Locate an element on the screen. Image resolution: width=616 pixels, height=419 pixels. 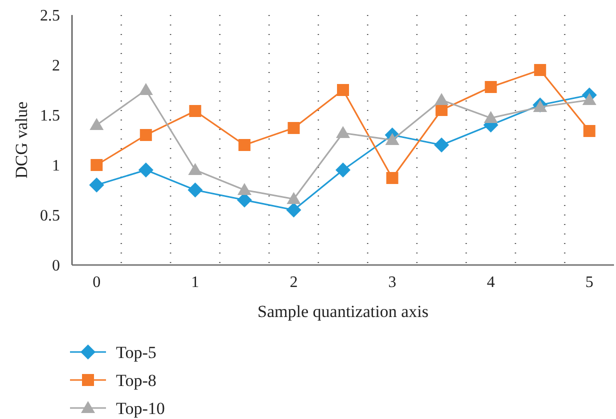
legend-label: Top-10 is located at coordinates (140, 408).